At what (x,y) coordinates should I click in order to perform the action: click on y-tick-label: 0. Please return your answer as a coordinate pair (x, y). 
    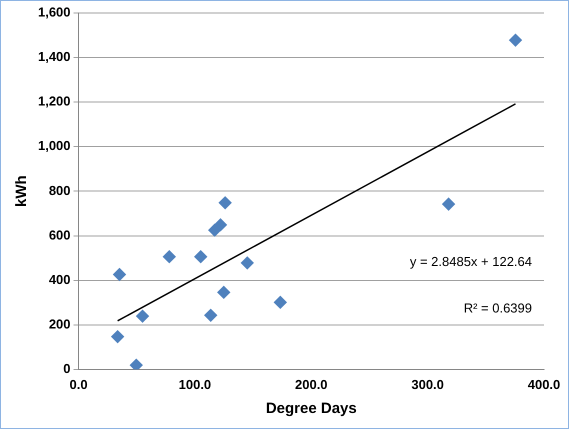
    Looking at the image, I should click on (67, 368).